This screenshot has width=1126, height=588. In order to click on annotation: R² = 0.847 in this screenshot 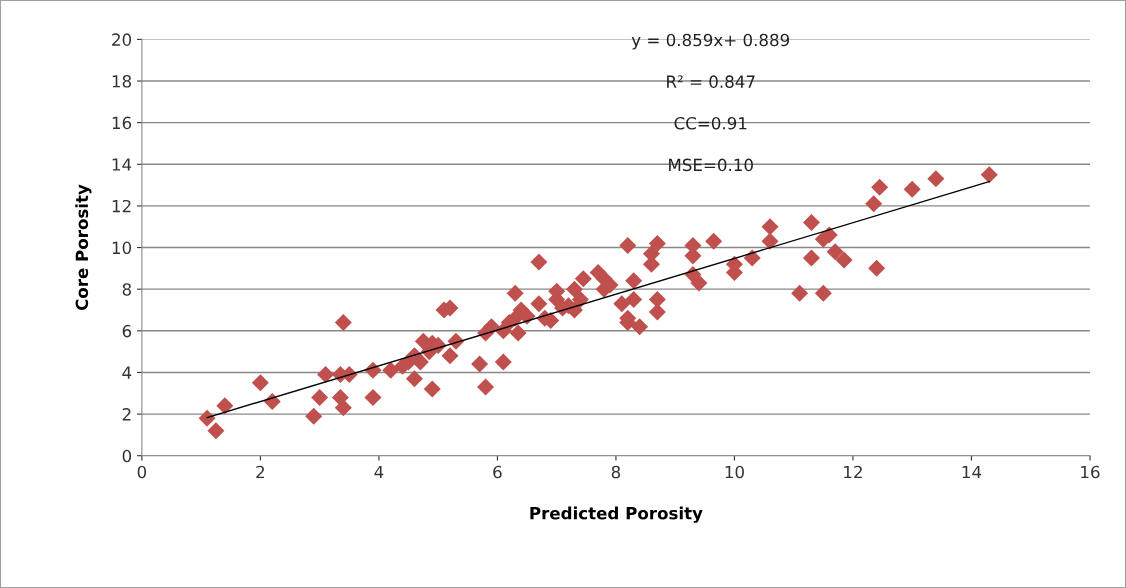, I will do `click(711, 81)`.